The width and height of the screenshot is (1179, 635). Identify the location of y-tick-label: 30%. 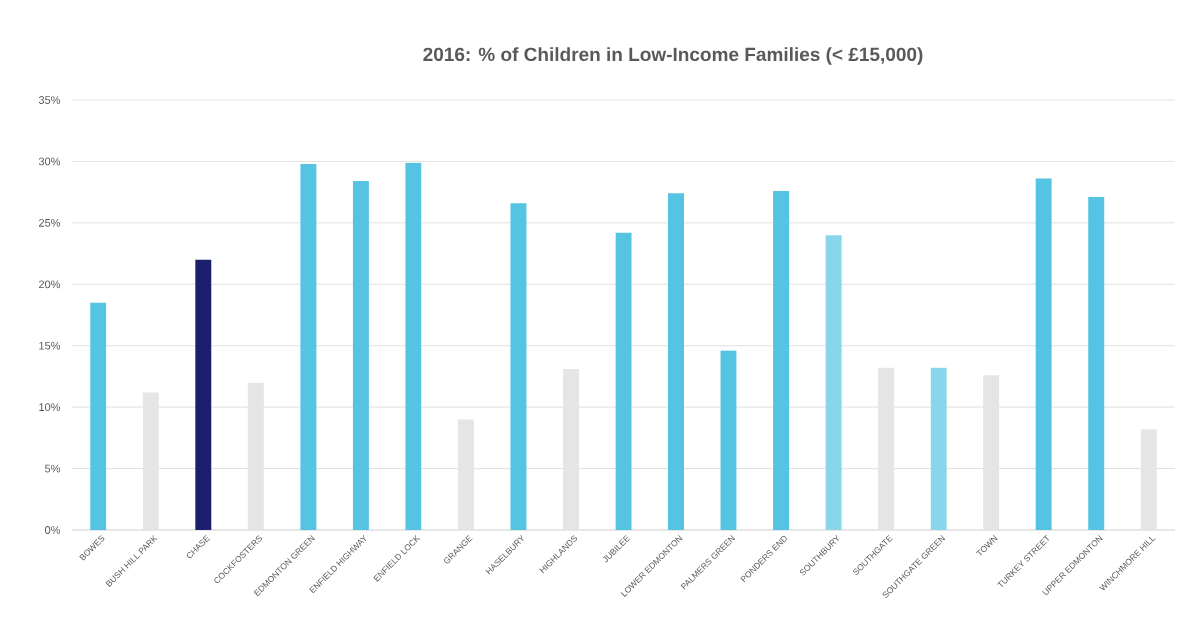
(49, 161).